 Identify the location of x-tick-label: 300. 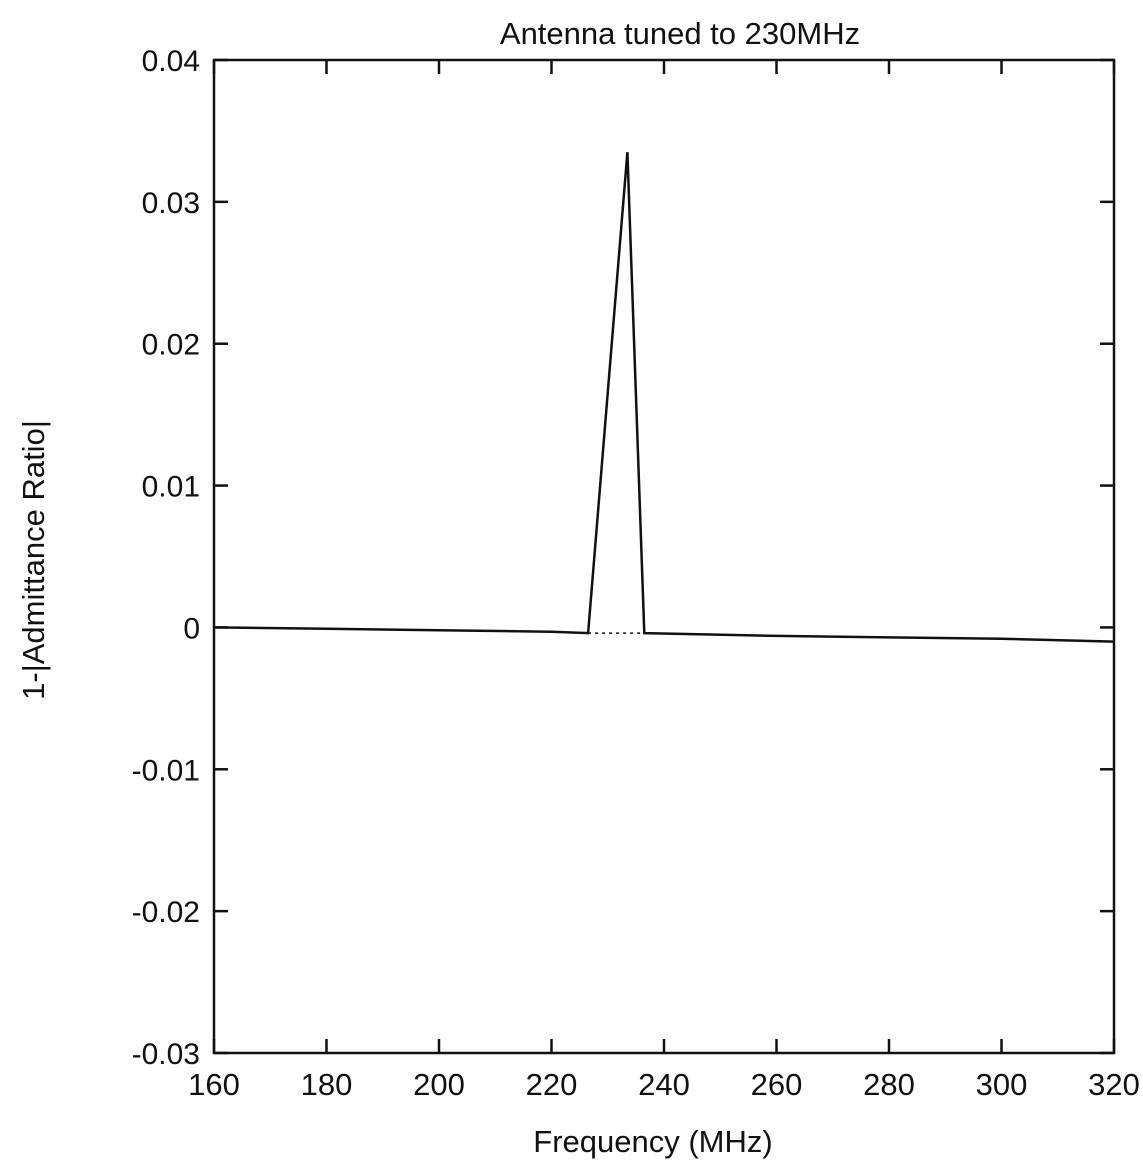
(1002, 1084).